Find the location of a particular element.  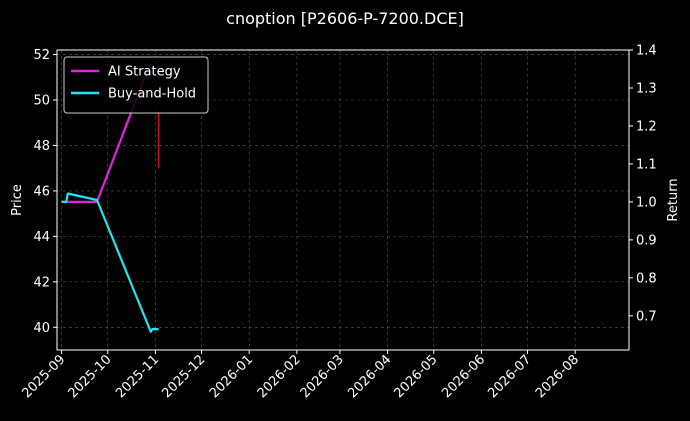

y-right-tick-label: 1.3 is located at coordinates (646, 88).